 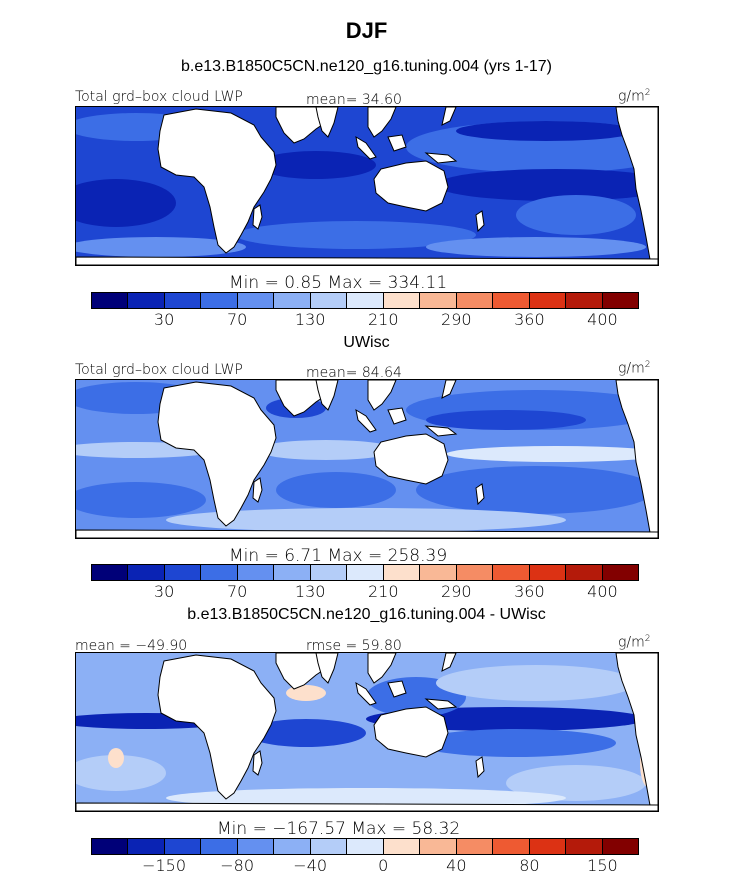 I want to click on panel-2-colorbar, so click(x=365, y=572).